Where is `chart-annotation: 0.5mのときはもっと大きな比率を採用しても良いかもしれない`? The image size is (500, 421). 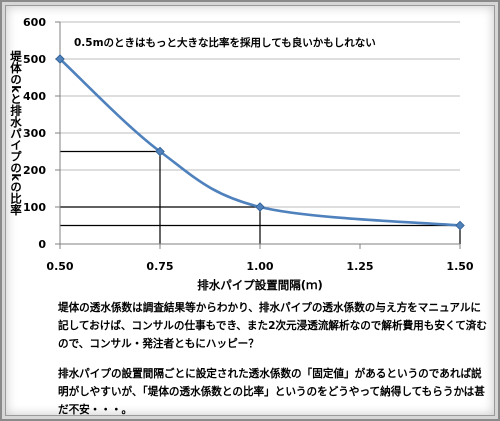
chart-annotation: 0.5mのときはもっと大きな比率を採用しても良いかもしれない is located at coordinates (225, 42).